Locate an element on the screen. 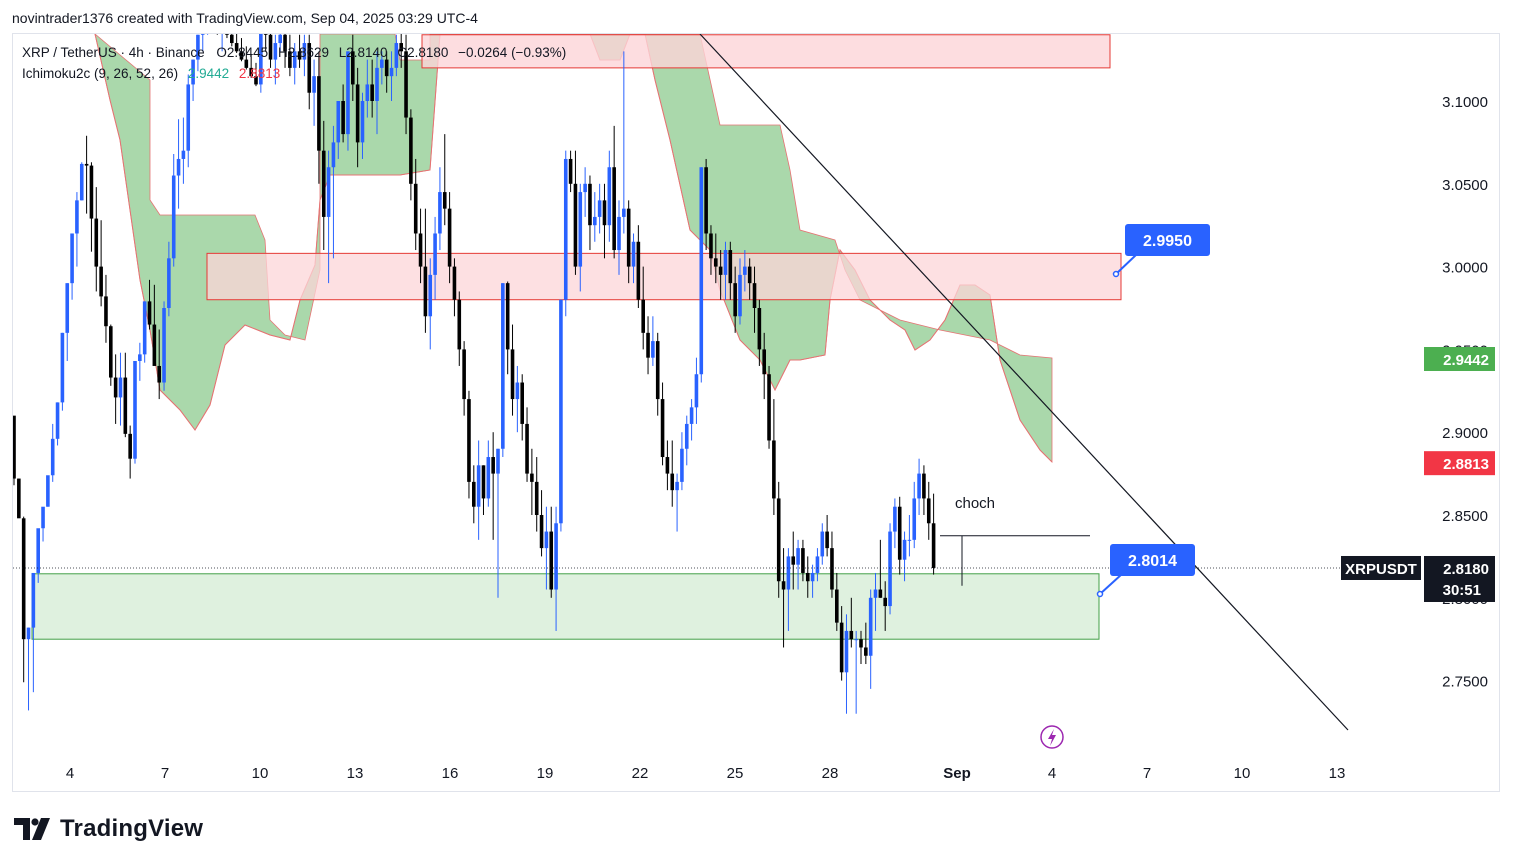 Image resolution: width=1513 pixels, height=868 pixels. callout-upper-text: 2.9950 is located at coordinates (1167, 241).